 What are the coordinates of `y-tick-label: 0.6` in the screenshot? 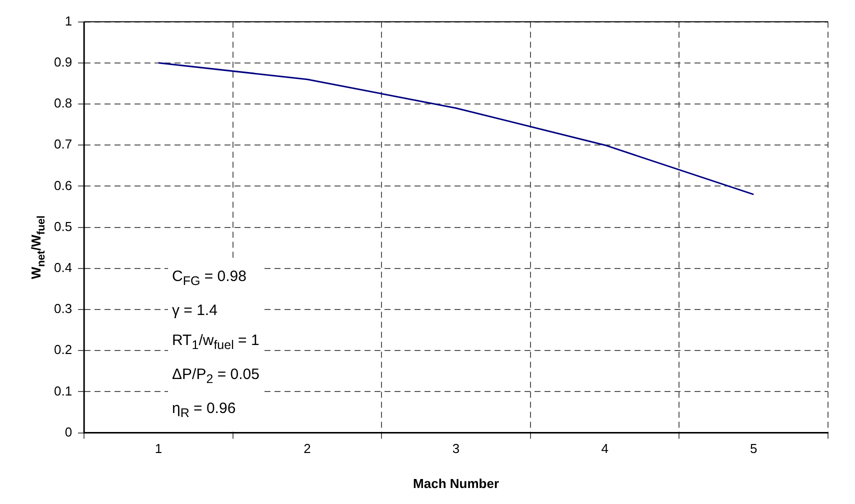 It's located at (63, 185).